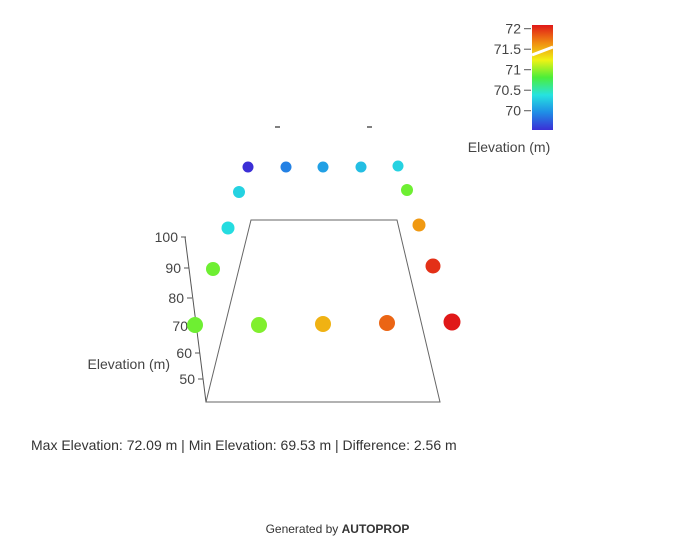 This screenshot has width=675, height=560. What do you see at coordinates (375, 529) in the screenshot?
I see `footer-brand: AUTOPROP` at bounding box center [375, 529].